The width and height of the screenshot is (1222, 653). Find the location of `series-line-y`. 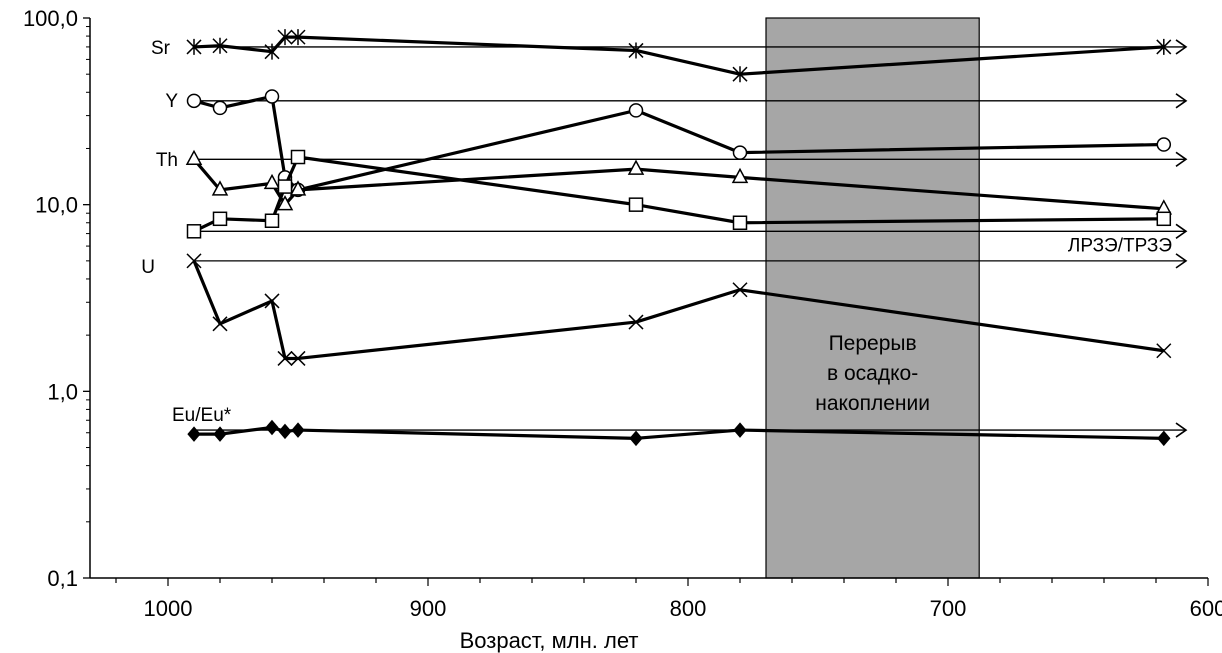

series-line-y is located at coordinates (678, 143).